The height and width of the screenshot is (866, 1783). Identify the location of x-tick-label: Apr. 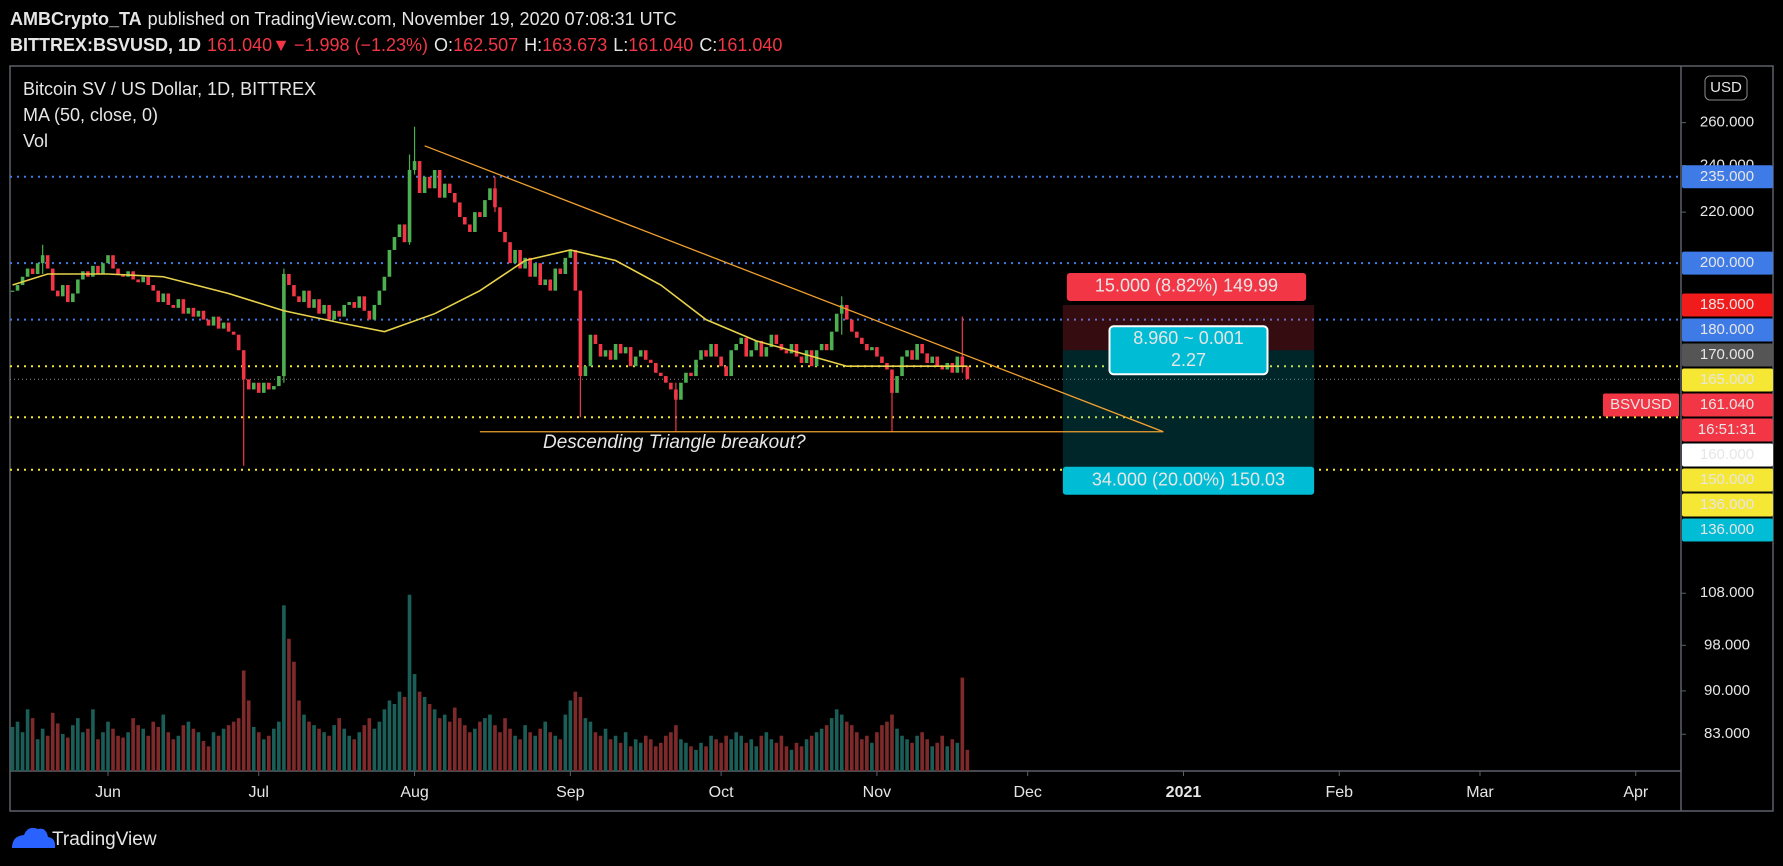
(1636, 792).